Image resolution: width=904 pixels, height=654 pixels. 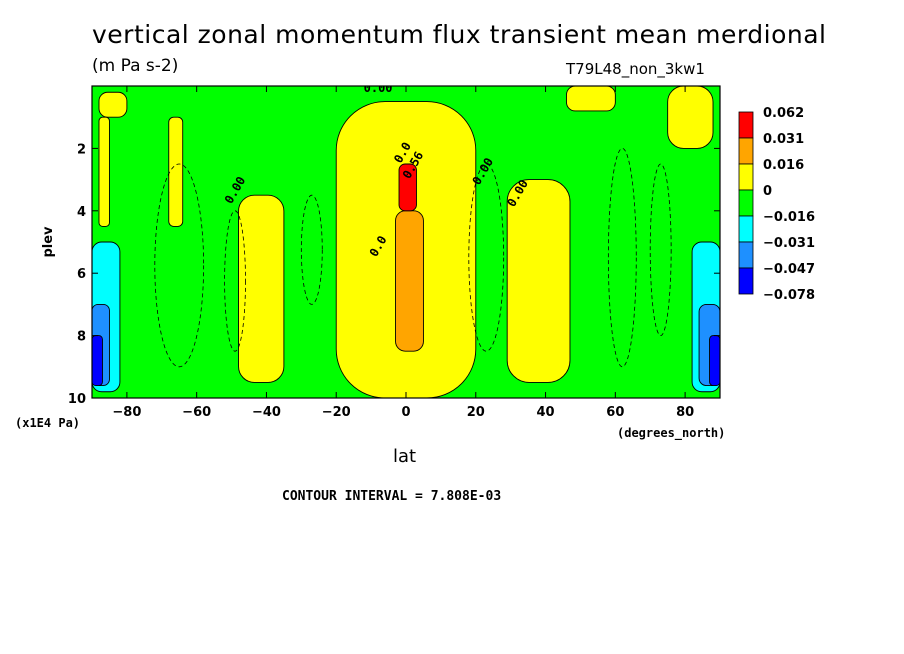 What do you see at coordinates (789, 295) in the screenshot?
I see `colorbar-label-7: −0.078` at bounding box center [789, 295].